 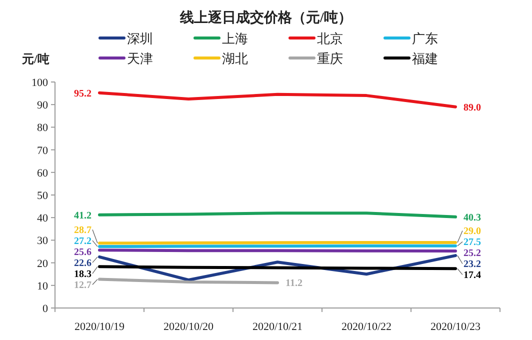 I want to click on y-axis-title: 元/吨, so click(x=35, y=59).